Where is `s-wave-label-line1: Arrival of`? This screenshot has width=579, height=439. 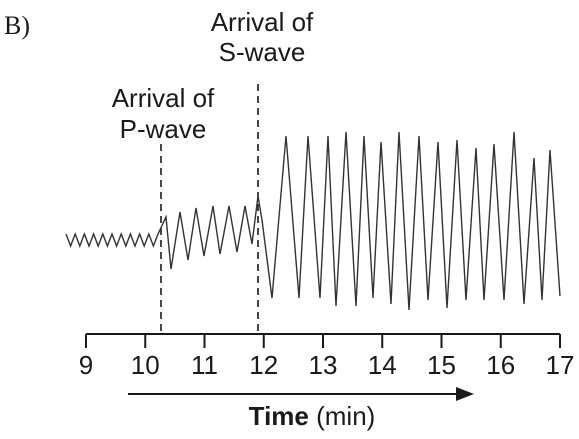 s-wave-label-line1: Arrival of is located at coordinates (262, 22).